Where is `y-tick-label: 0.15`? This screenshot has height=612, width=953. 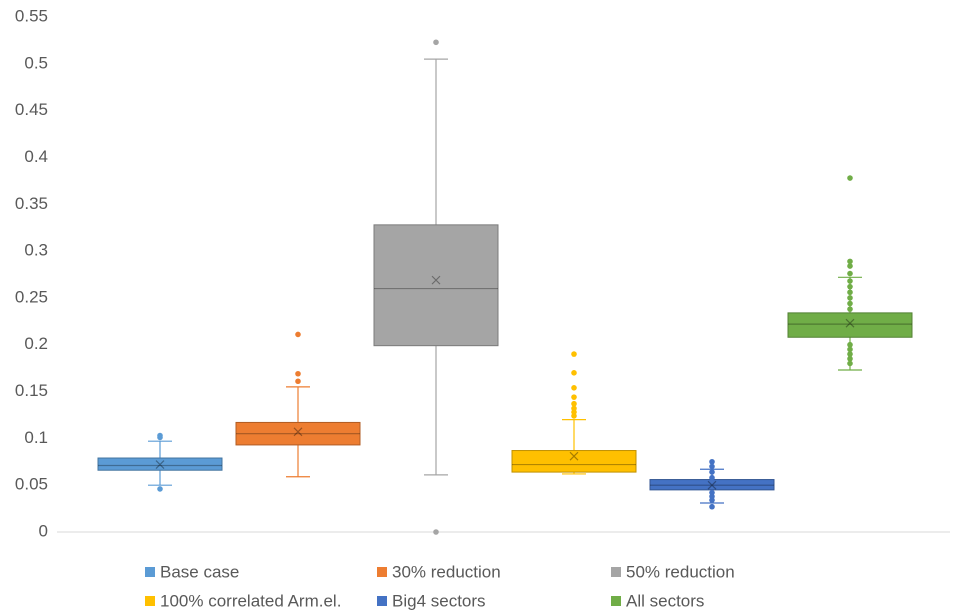 y-tick-label: 0.15 is located at coordinates (31, 390).